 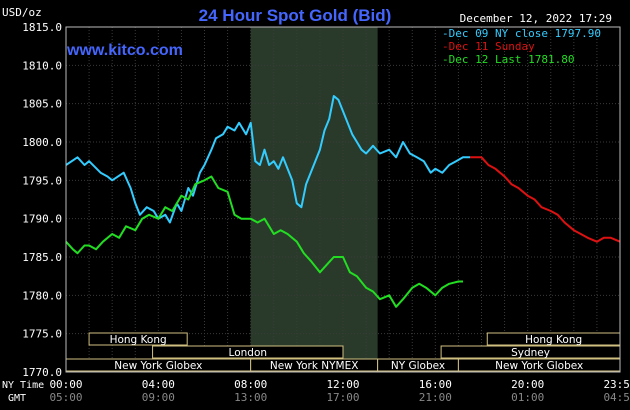 What do you see at coordinates (124, 50) in the screenshot?
I see `website-watermark: www.kitco.com` at bounding box center [124, 50].